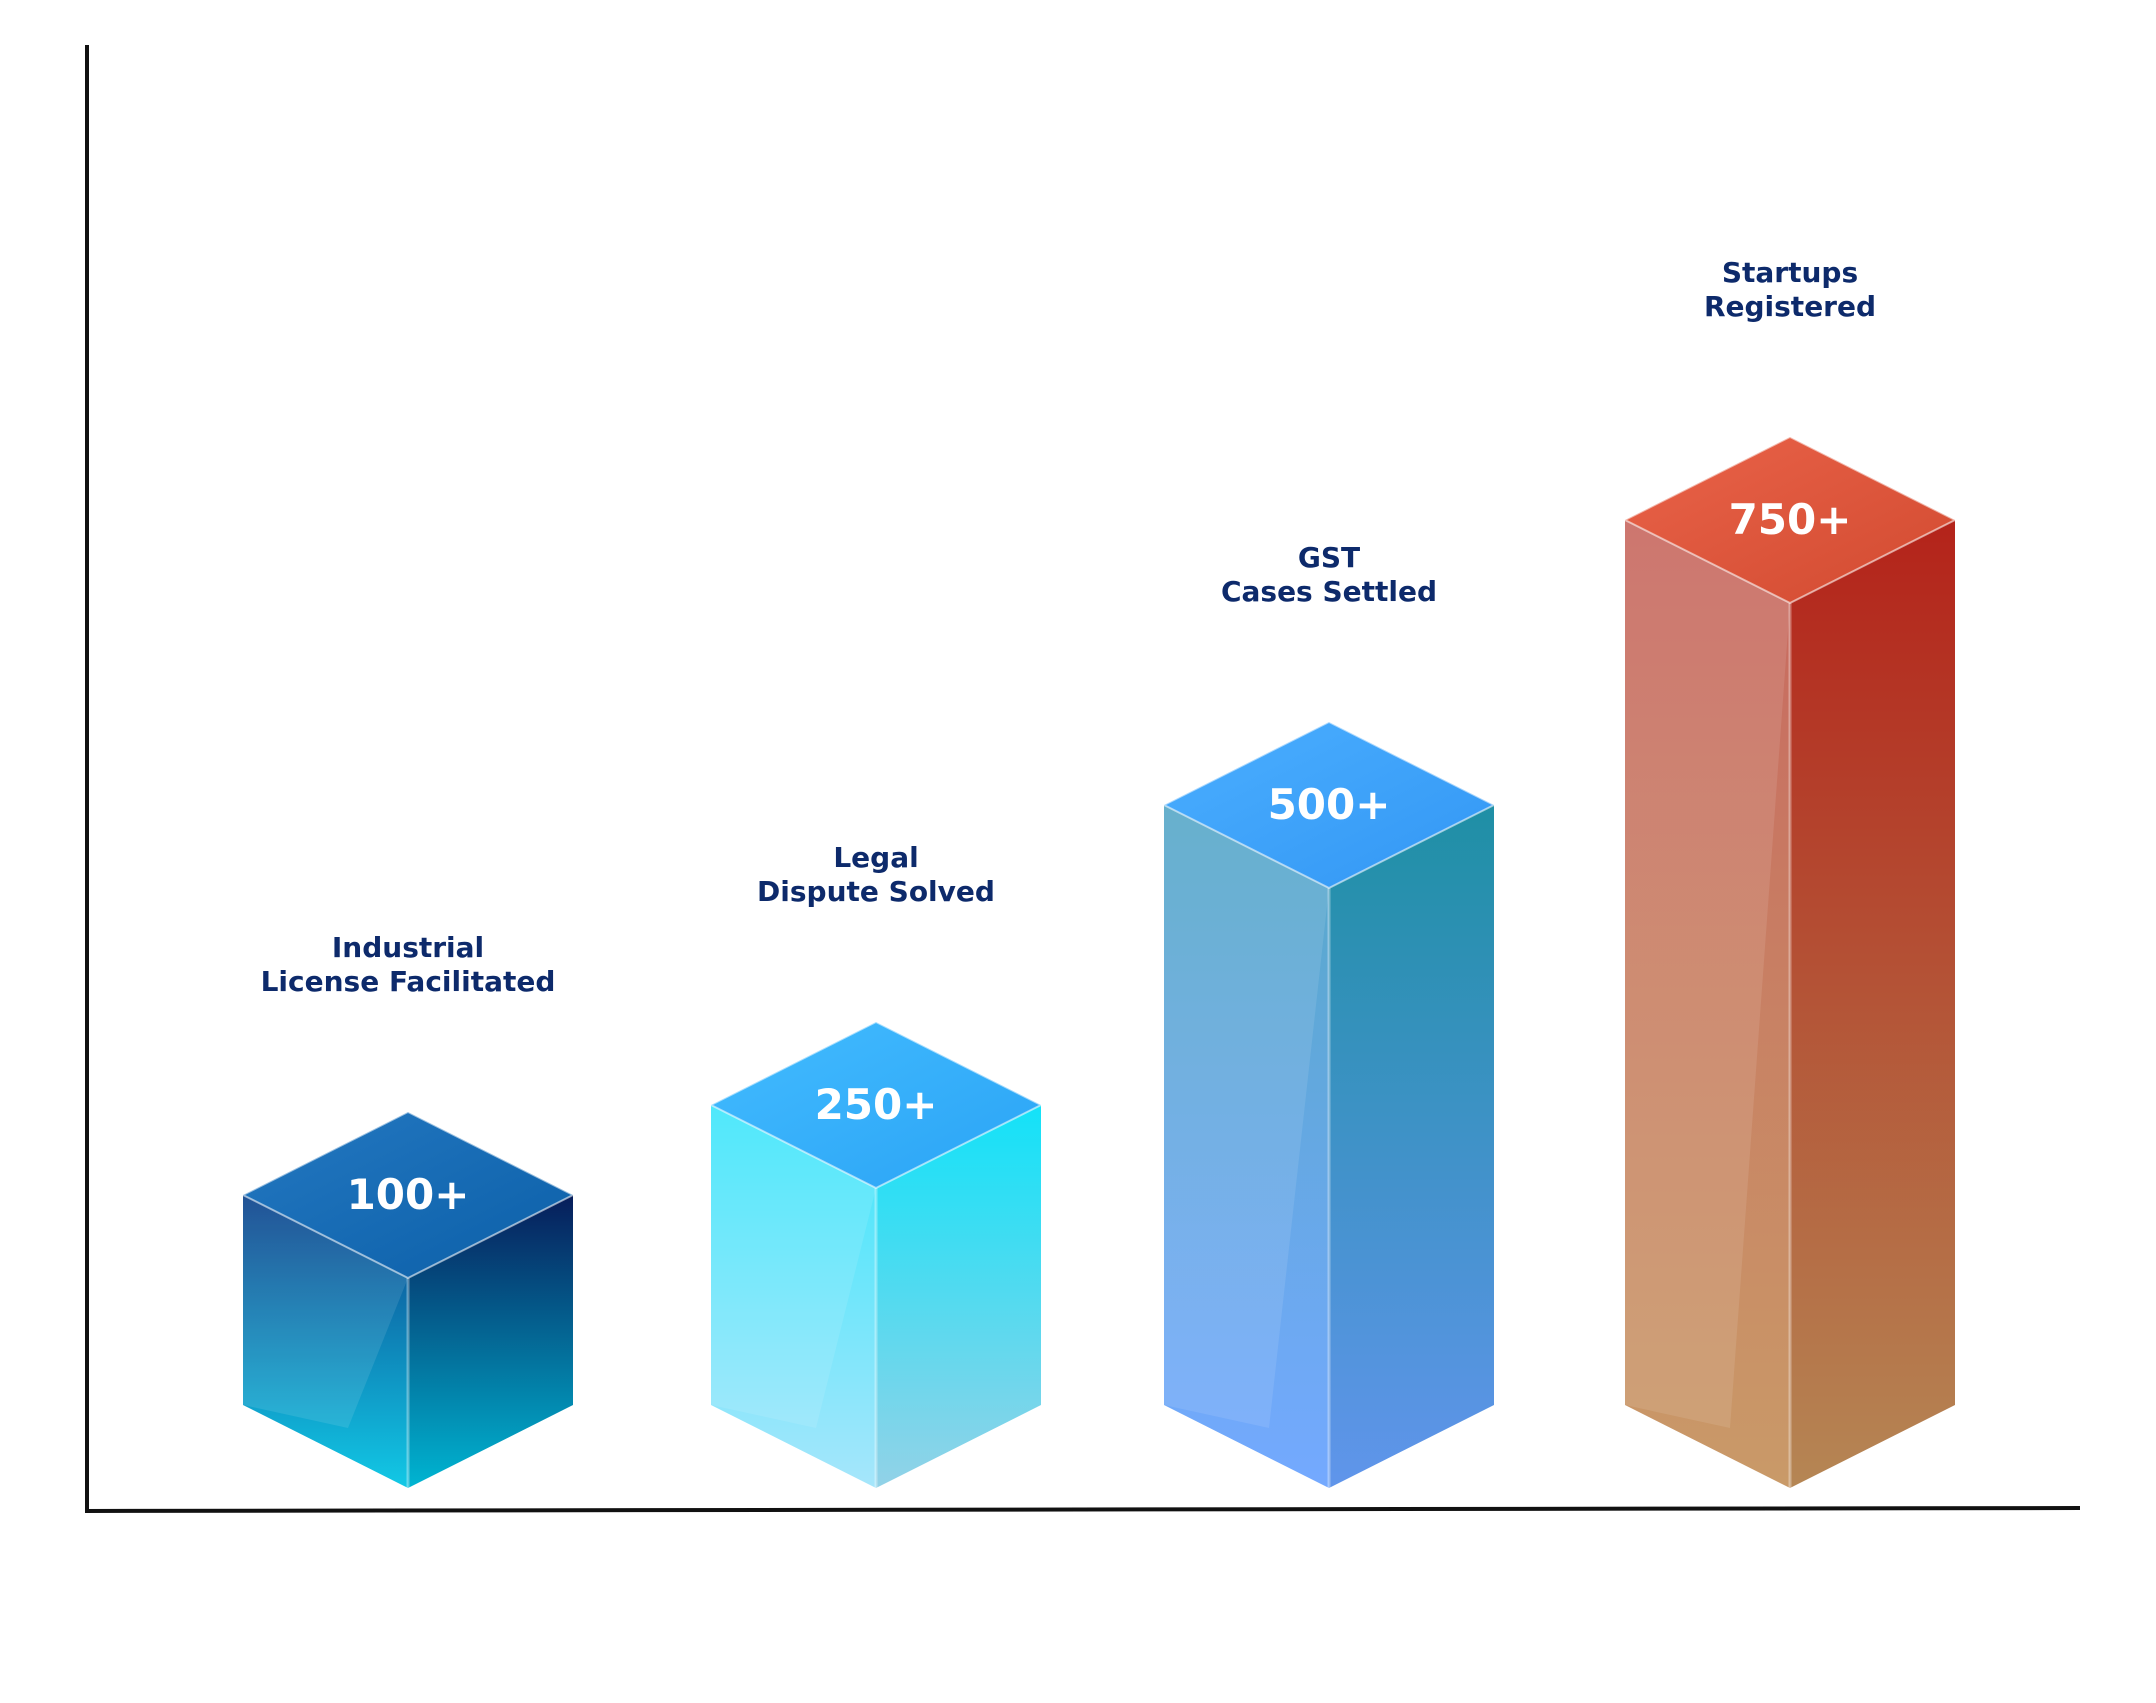 The image size is (2156, 1703). Describe the element at coordinates (1246, 1116) in the screenshot. I see `bar-3-sheen` at that location.